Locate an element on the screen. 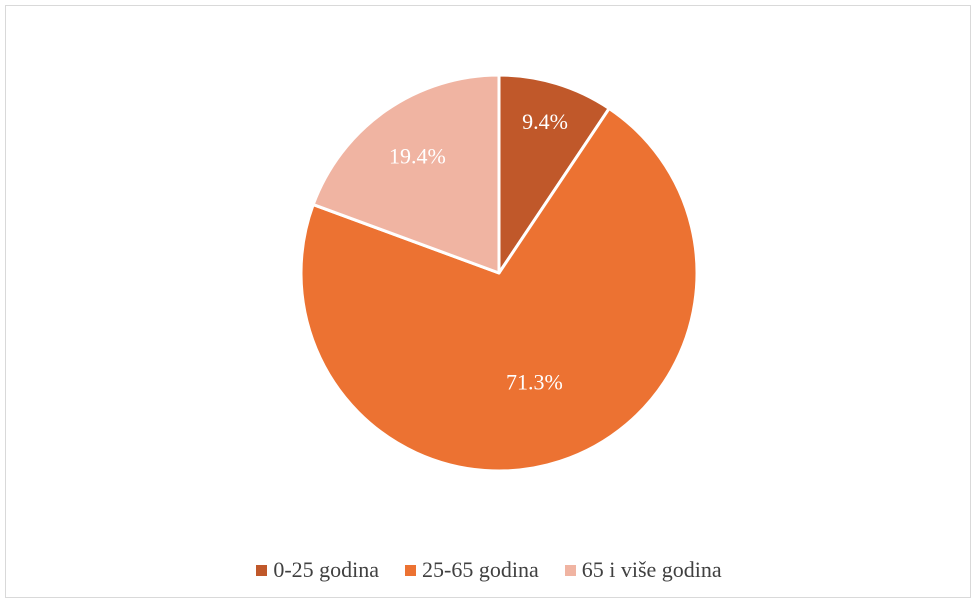 Image resolution: width=978 pixels, height=605 pixels. slice-label-25-65: 71.3% is located at coordinates (534, 382).